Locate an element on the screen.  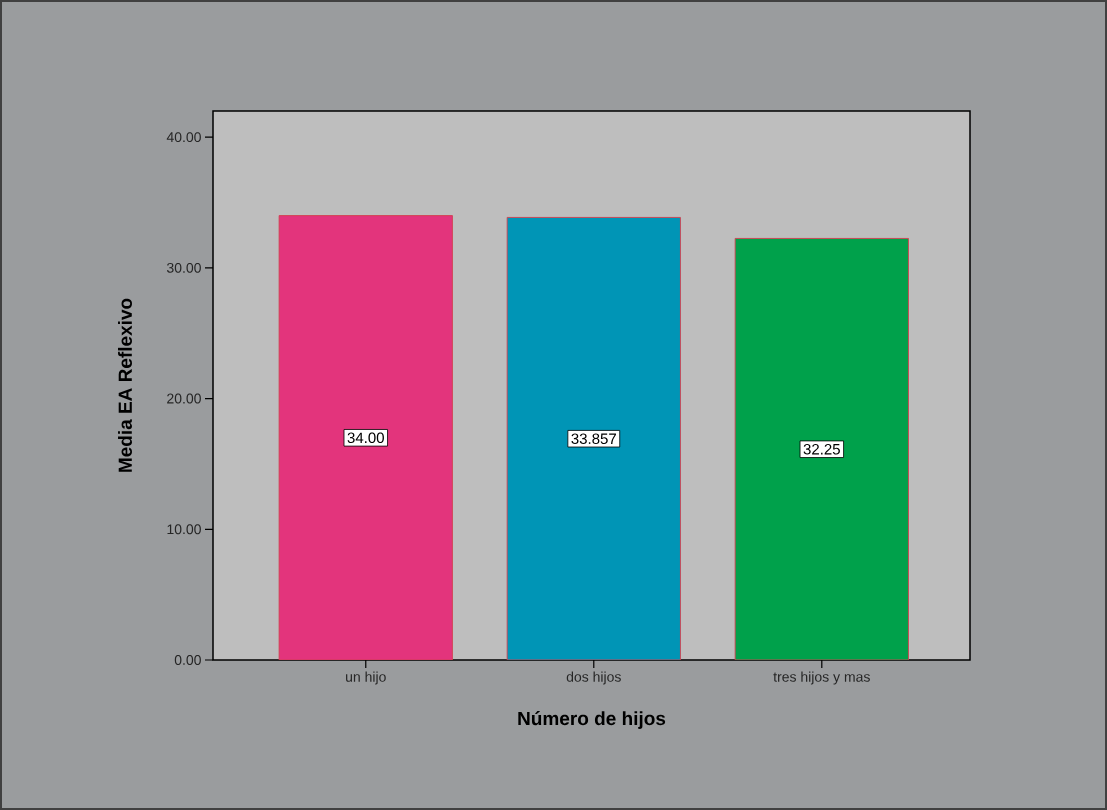
x-tick-label: tres hijos y mas is located at coordinates (821, 678).